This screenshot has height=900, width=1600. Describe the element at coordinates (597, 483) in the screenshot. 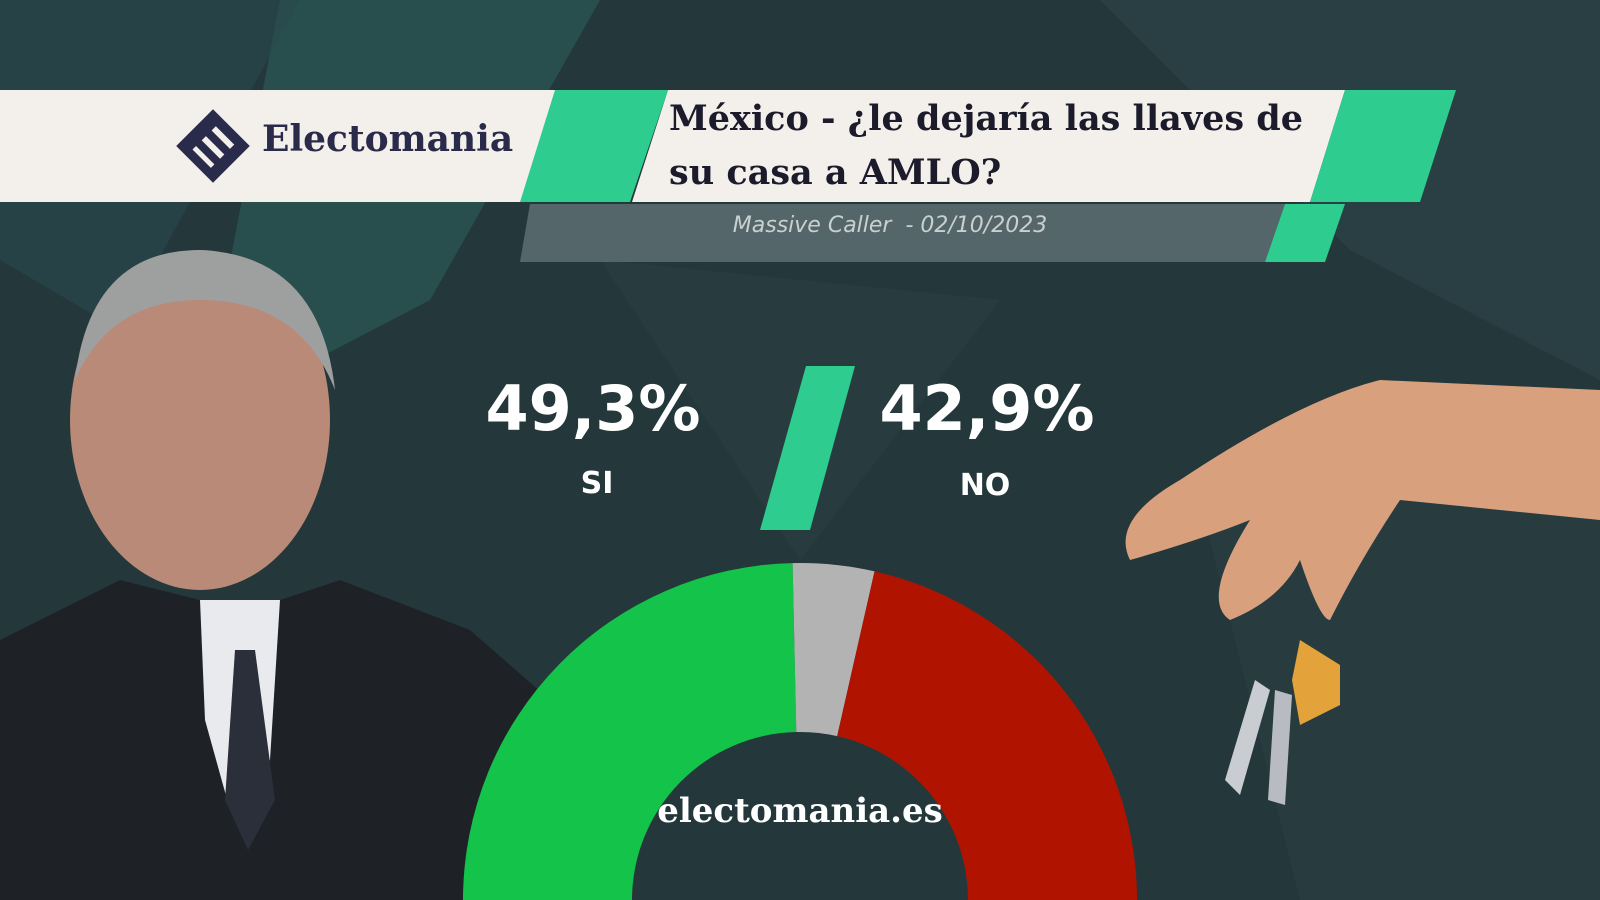

I see `category-label: SI` at that location.